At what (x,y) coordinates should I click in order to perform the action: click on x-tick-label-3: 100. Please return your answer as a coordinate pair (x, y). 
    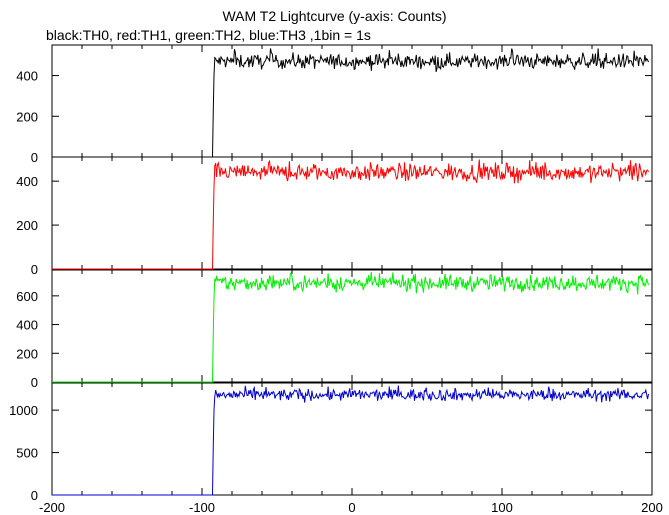
    Looking at the image, I should click on (502, 507).